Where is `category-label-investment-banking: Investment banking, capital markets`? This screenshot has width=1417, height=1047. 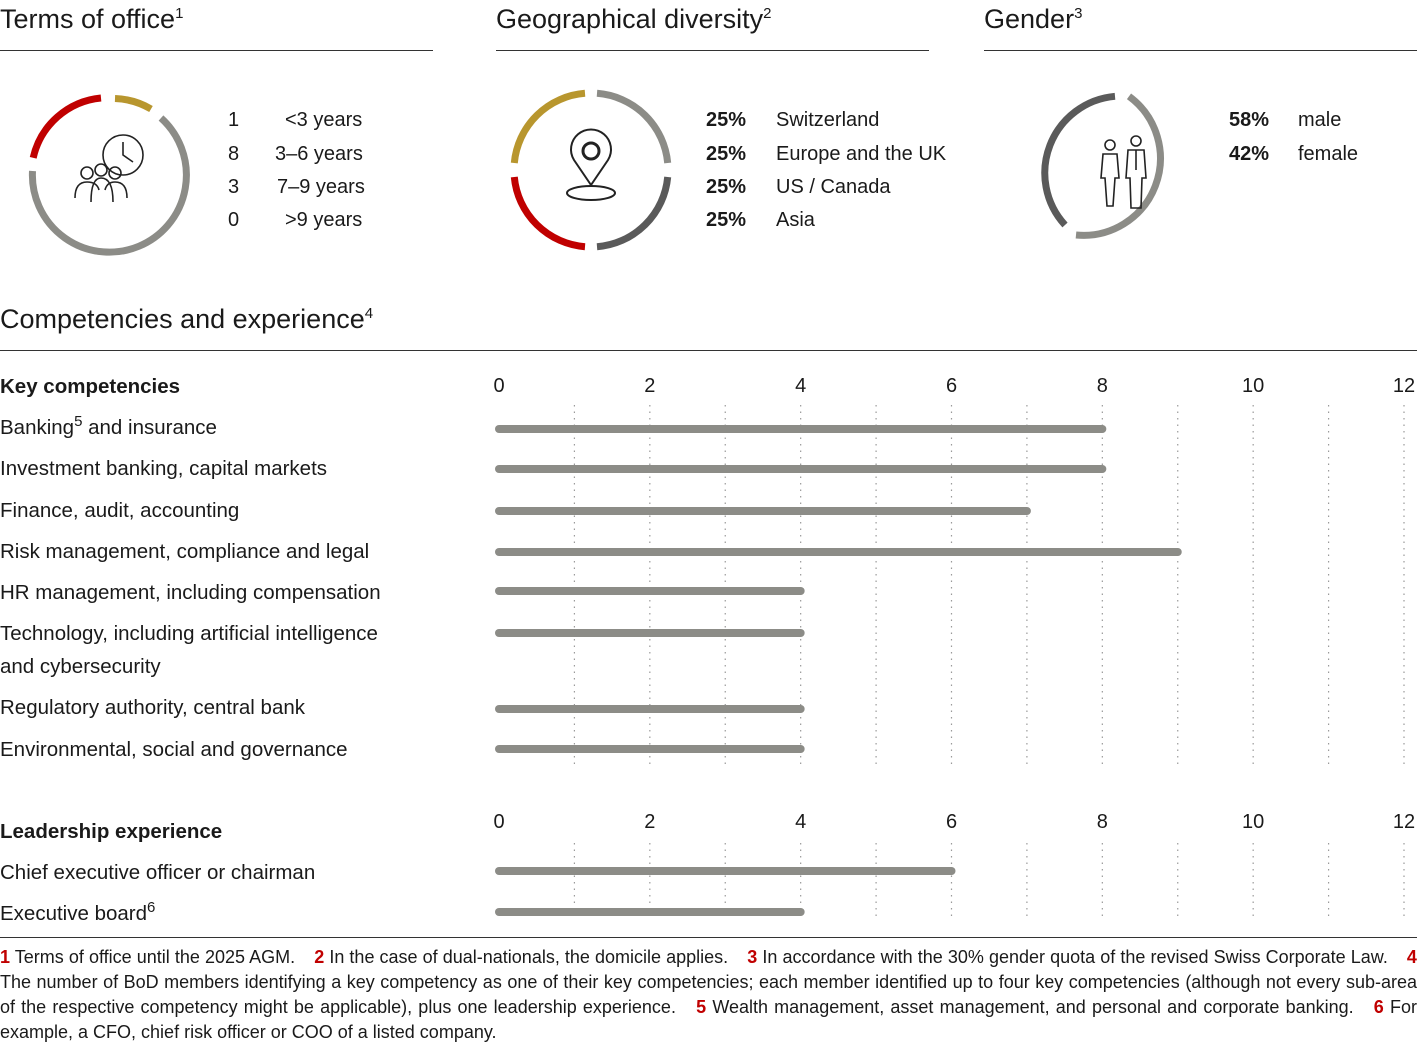 category-label-investment-banking: Investment banking, capital markets is located at coordinates (164, 468).